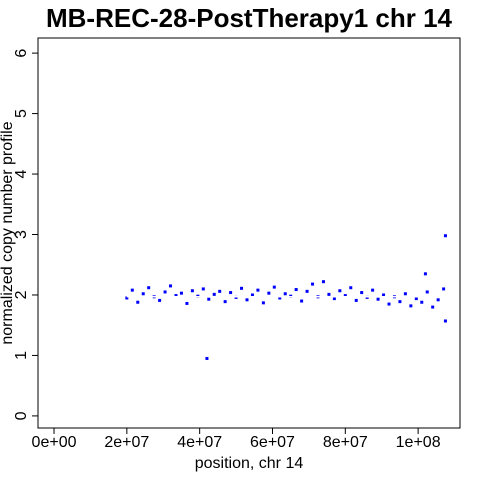  Describe the element at coordinates (21, 234) in the screenshot. I see `y-tick-label: 3` at that location.